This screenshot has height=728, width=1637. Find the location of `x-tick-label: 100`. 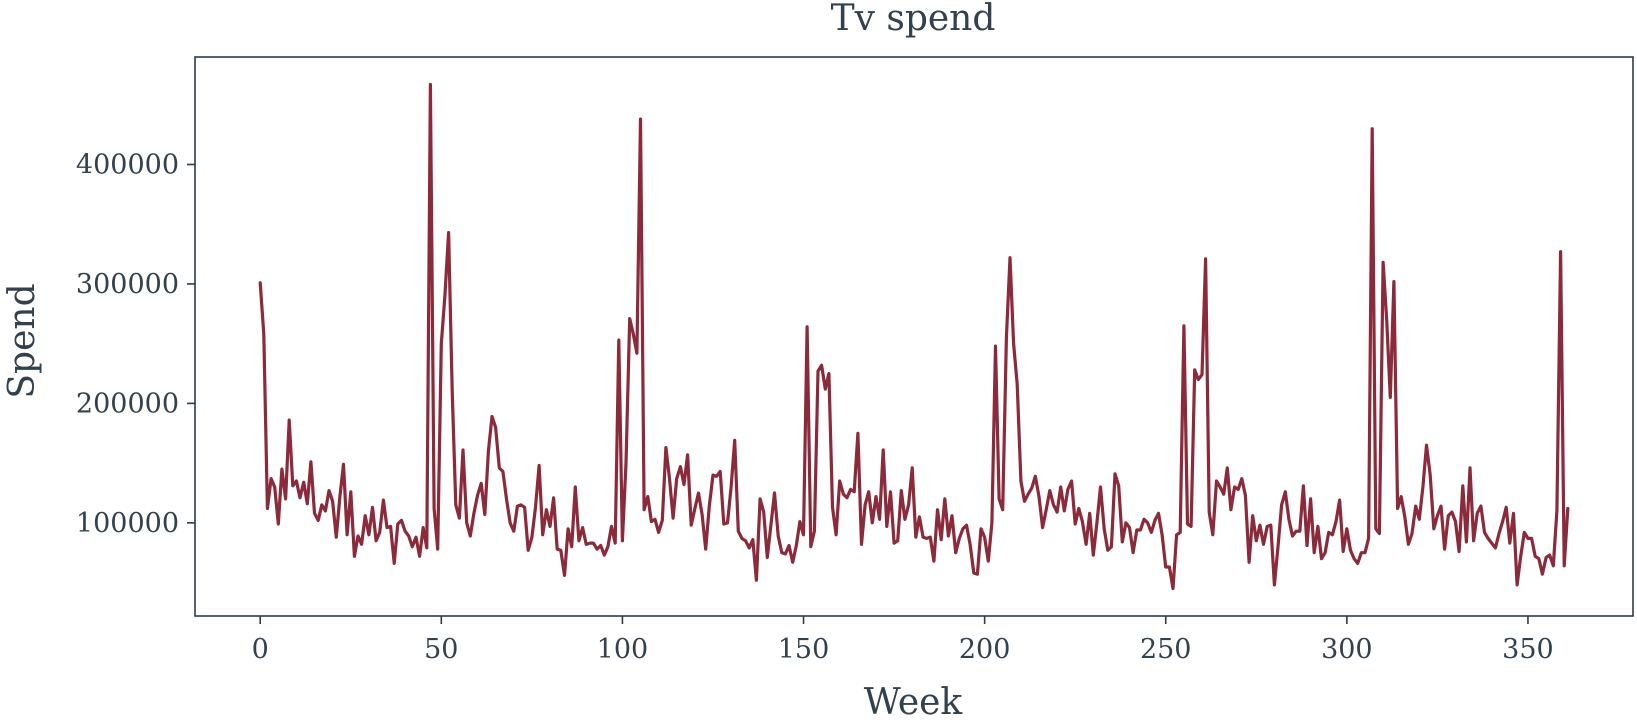

x-tick-label: 100 is located at coordinates (623, 649).